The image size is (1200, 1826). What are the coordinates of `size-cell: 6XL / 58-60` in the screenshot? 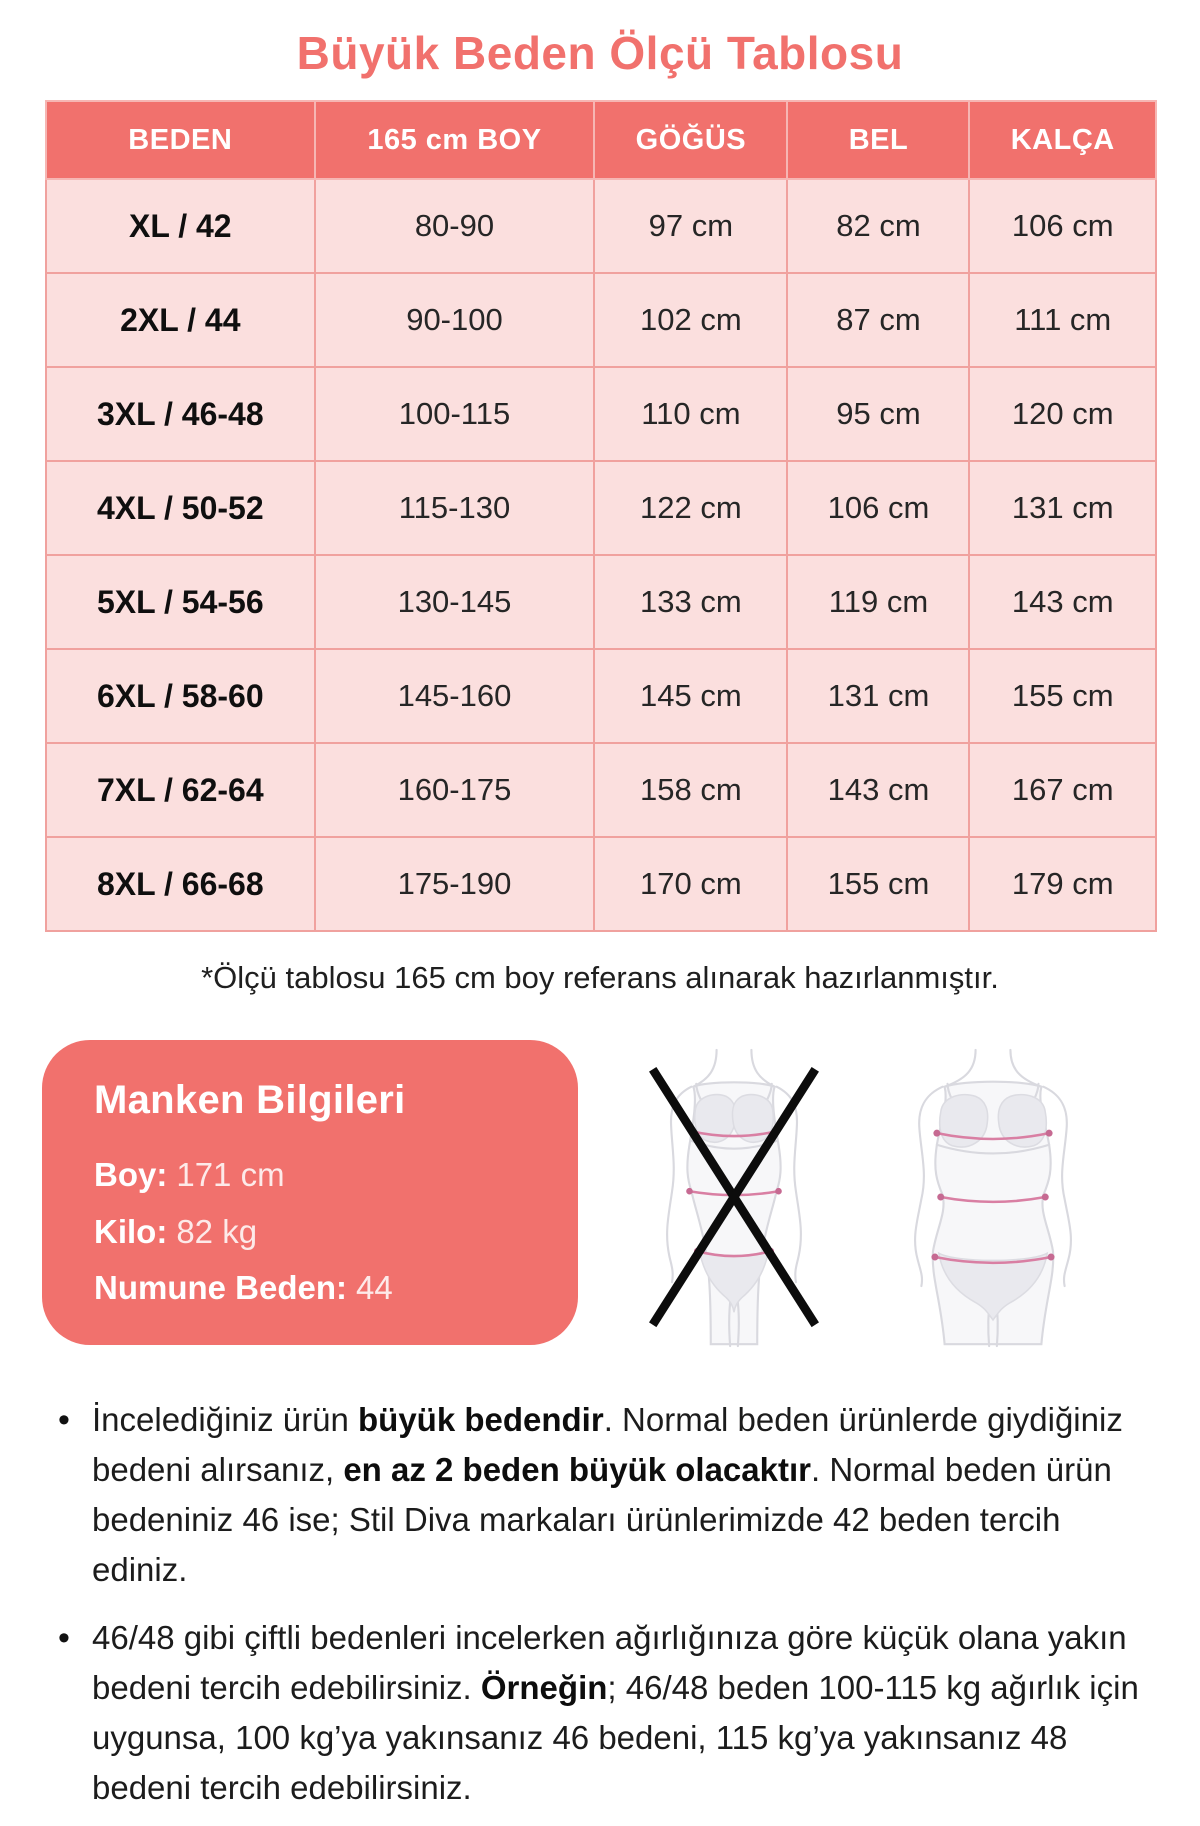 It's located at (180, 696).